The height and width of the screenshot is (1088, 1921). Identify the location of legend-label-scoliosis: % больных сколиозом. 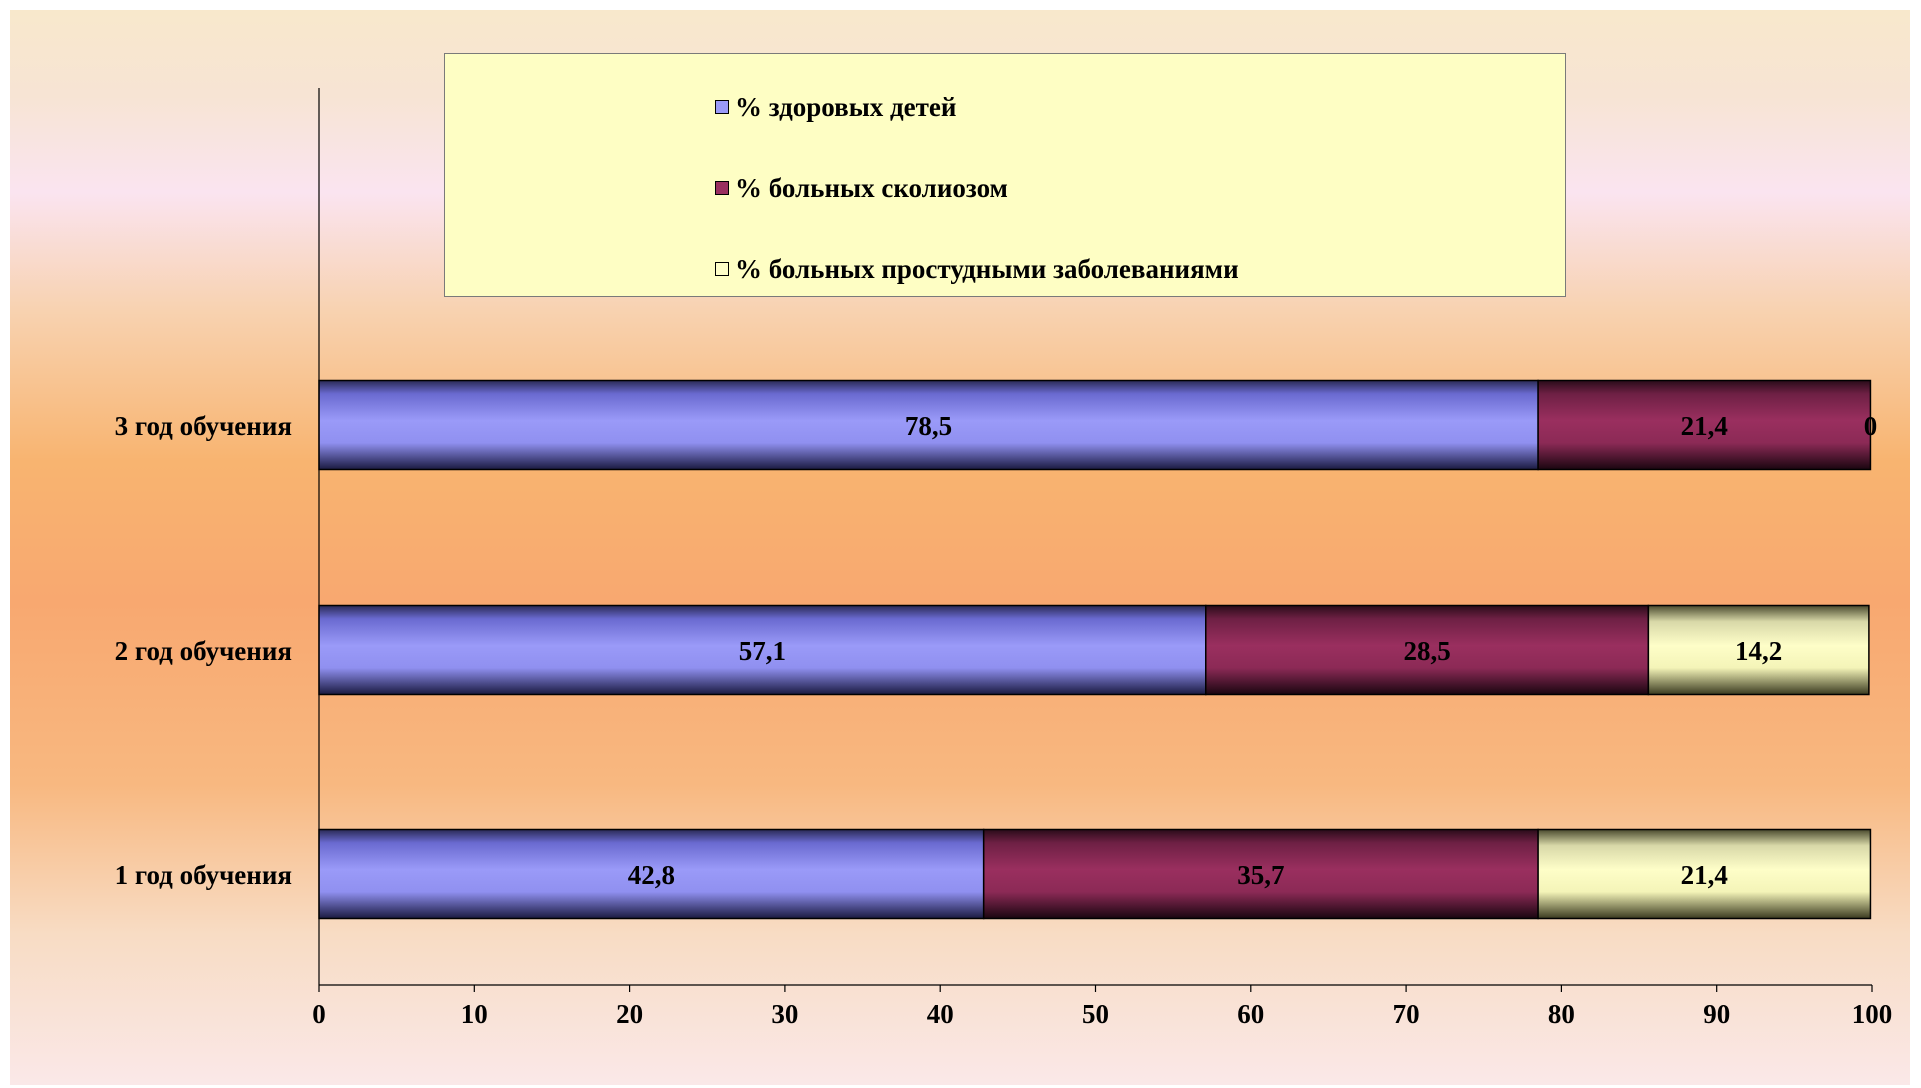
(871, 187).